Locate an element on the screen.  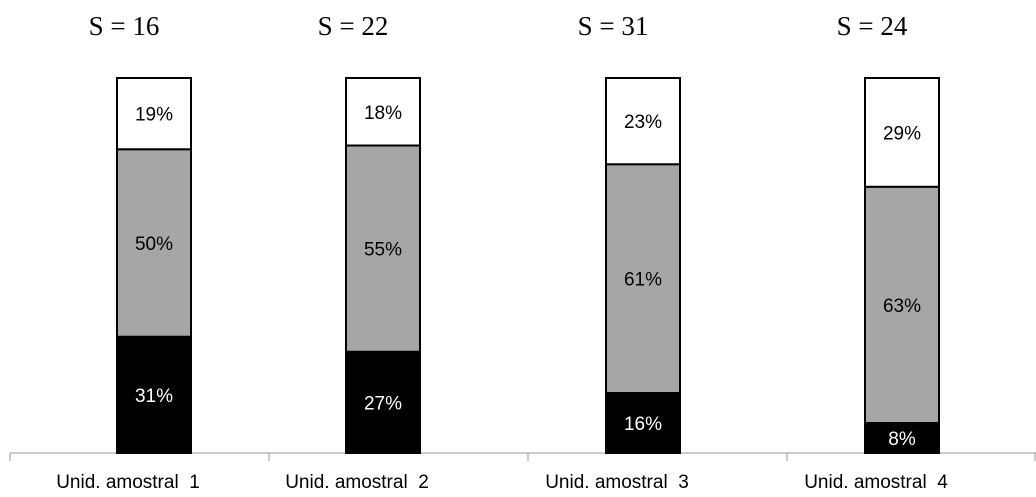
category-tick-label: Unid. amostral 1 is located at coordinates (128, 482).